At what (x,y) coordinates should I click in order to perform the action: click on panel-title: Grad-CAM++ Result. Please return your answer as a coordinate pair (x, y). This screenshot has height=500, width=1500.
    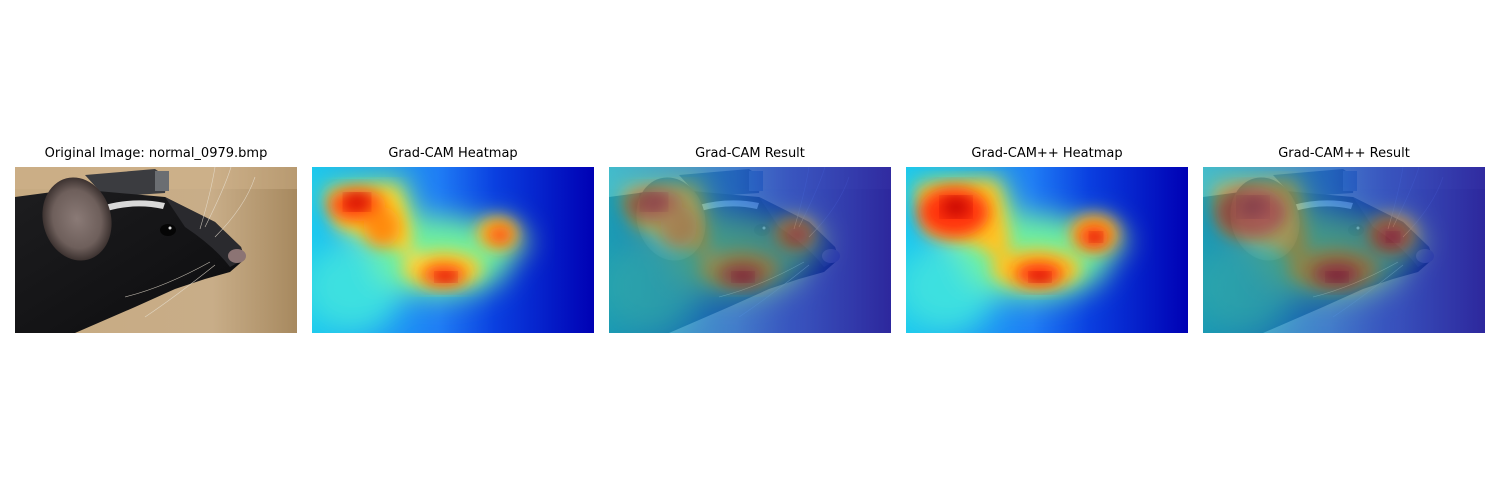
    Looking at the image, I should click on (1331, 154).